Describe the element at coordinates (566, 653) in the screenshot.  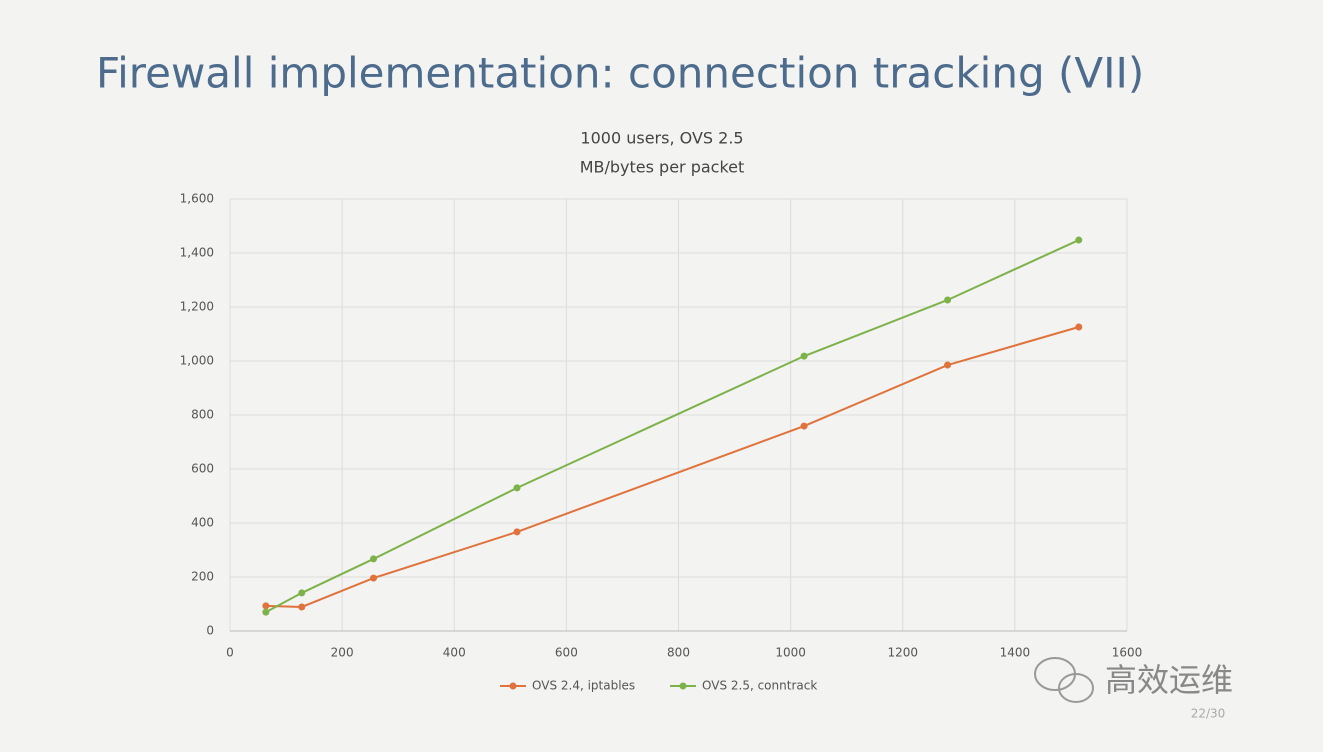
I see `x-tick-label: 600` at that location.